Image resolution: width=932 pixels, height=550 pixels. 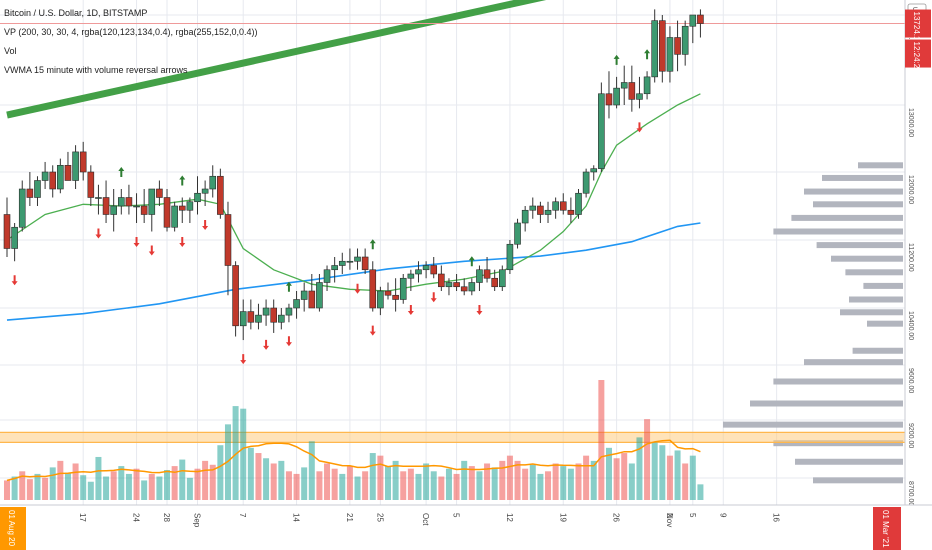 What do you see at coordinates (910, 122) in the screenshot?
I see `price-tick-label: 13000.00` at bounding box center [910, 122].